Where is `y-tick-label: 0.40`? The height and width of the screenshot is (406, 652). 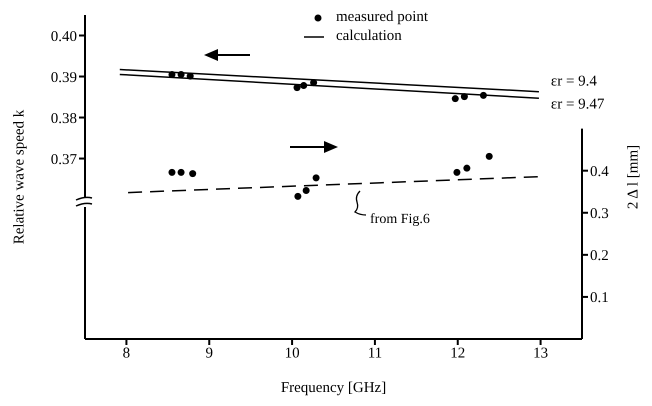
y-tick-label: 0.40 is located at coordinates (63, 36).